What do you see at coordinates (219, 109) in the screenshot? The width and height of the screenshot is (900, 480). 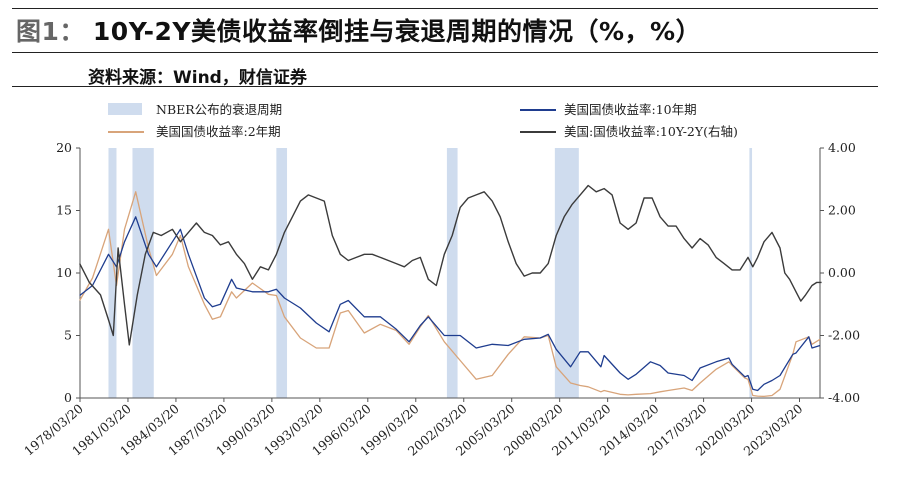 I see `legend-label-recession: NBER公布的衰退周期` at bounding box center [219, 109].